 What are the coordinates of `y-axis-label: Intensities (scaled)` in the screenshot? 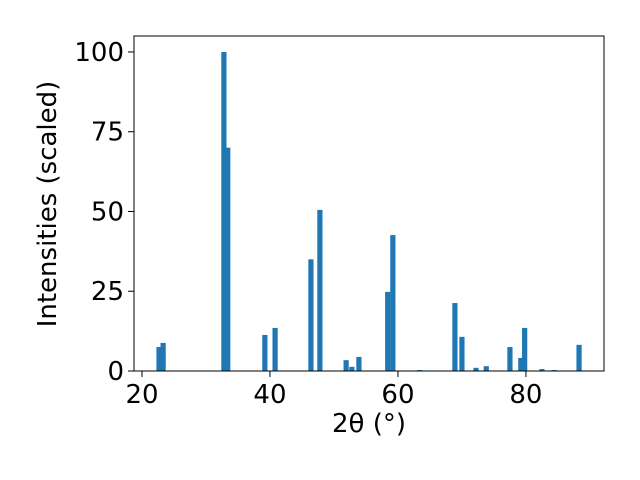 It's located at (48, 204).